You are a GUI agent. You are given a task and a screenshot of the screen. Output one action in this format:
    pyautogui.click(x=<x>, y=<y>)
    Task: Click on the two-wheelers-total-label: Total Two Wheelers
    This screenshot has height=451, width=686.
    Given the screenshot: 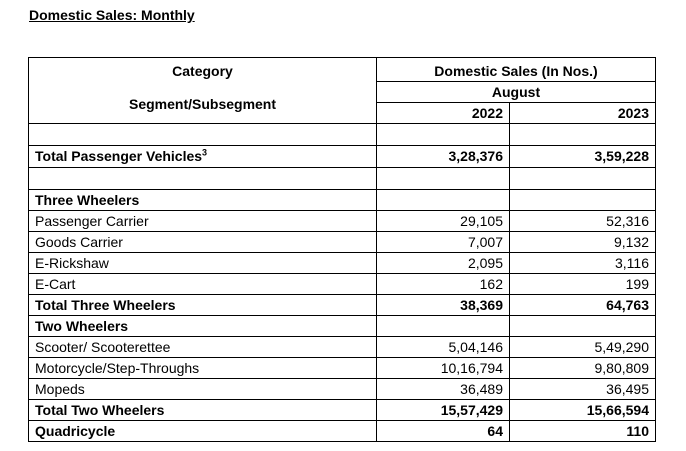 What is the action you would take?
    pyautogui.click(x=202, y=410)
    